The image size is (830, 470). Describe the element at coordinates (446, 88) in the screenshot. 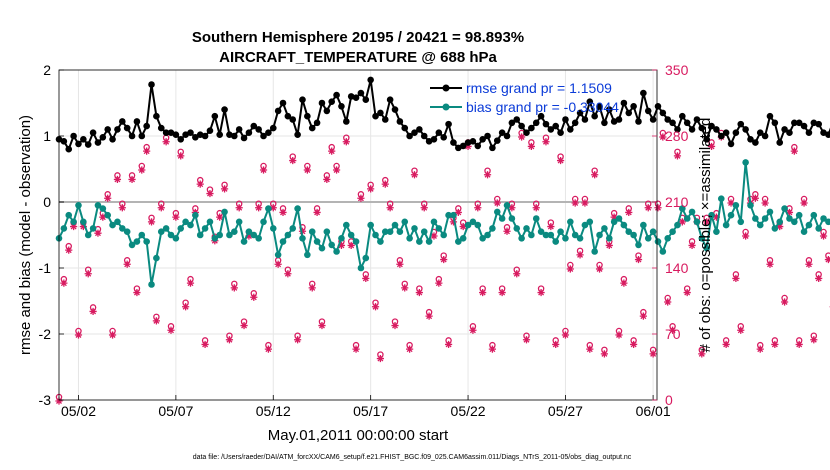

I see `legend-rmse-marker` at that location.